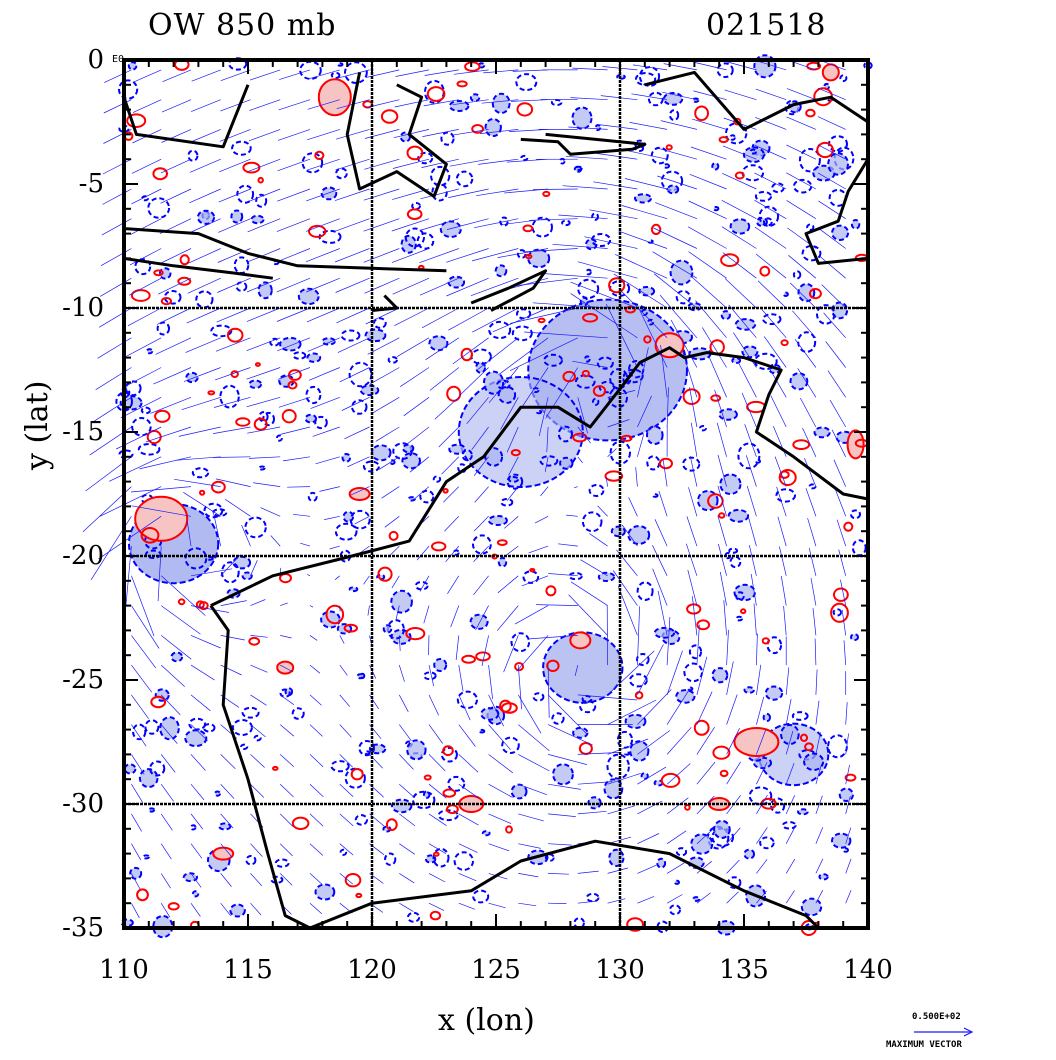 This screenshot has width=1056, height=1060. What do you see at coordinates (72, 556) in the screenshot?
I see `y-tick-label: -20` at bounding box center [72, 556].